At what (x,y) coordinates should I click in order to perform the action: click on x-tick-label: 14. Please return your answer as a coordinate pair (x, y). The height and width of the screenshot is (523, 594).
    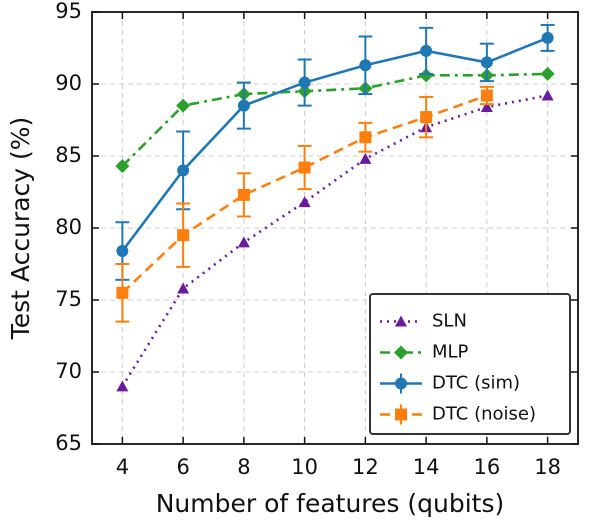
    Looking at the image, I should click on (426, 467).